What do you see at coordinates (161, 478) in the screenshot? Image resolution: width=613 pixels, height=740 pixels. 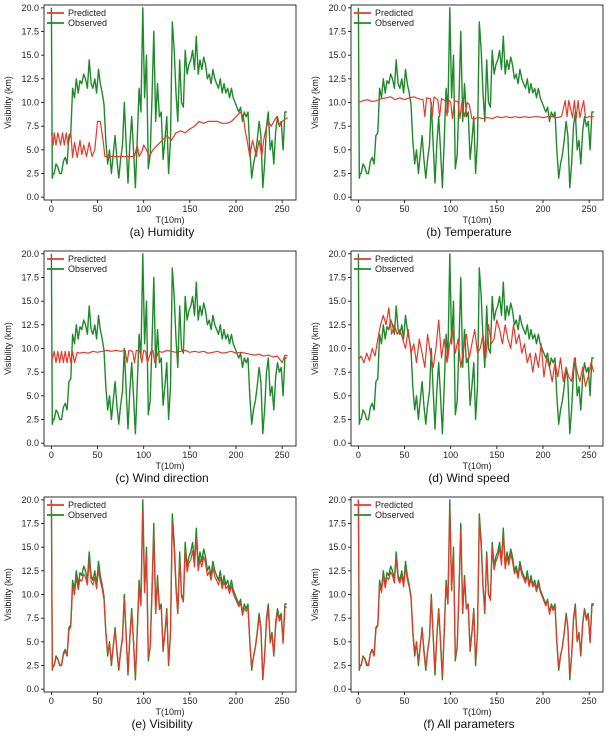 I see `panel-caption: (c) Wind direction` at bounding box center [161, 478].